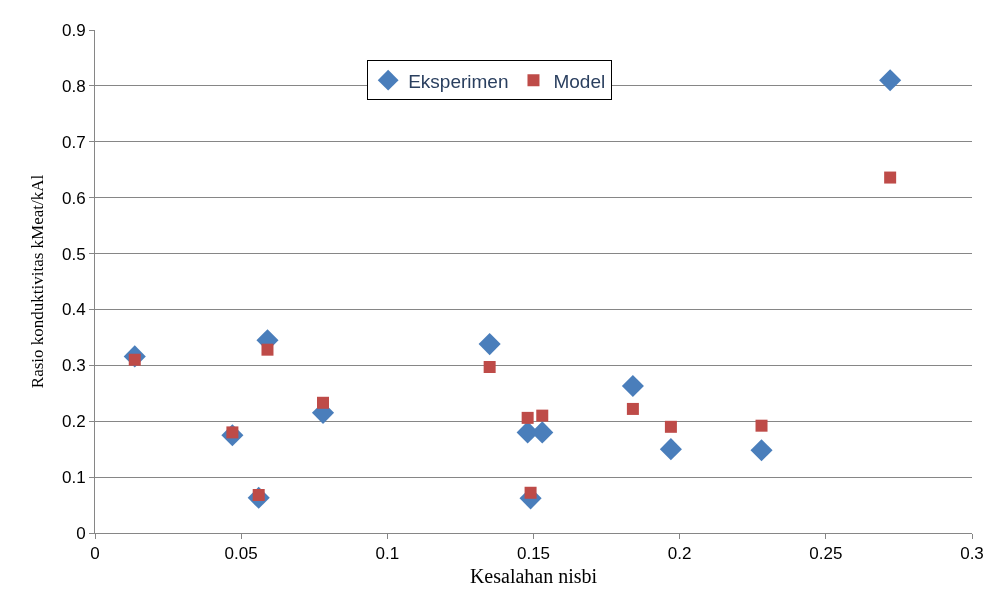 The image size is (1007, 595). What do you see at coordinates (73, 30) in the screenshot?
I see `y-tick-label: 0.9` at bounding box center [73, 30].